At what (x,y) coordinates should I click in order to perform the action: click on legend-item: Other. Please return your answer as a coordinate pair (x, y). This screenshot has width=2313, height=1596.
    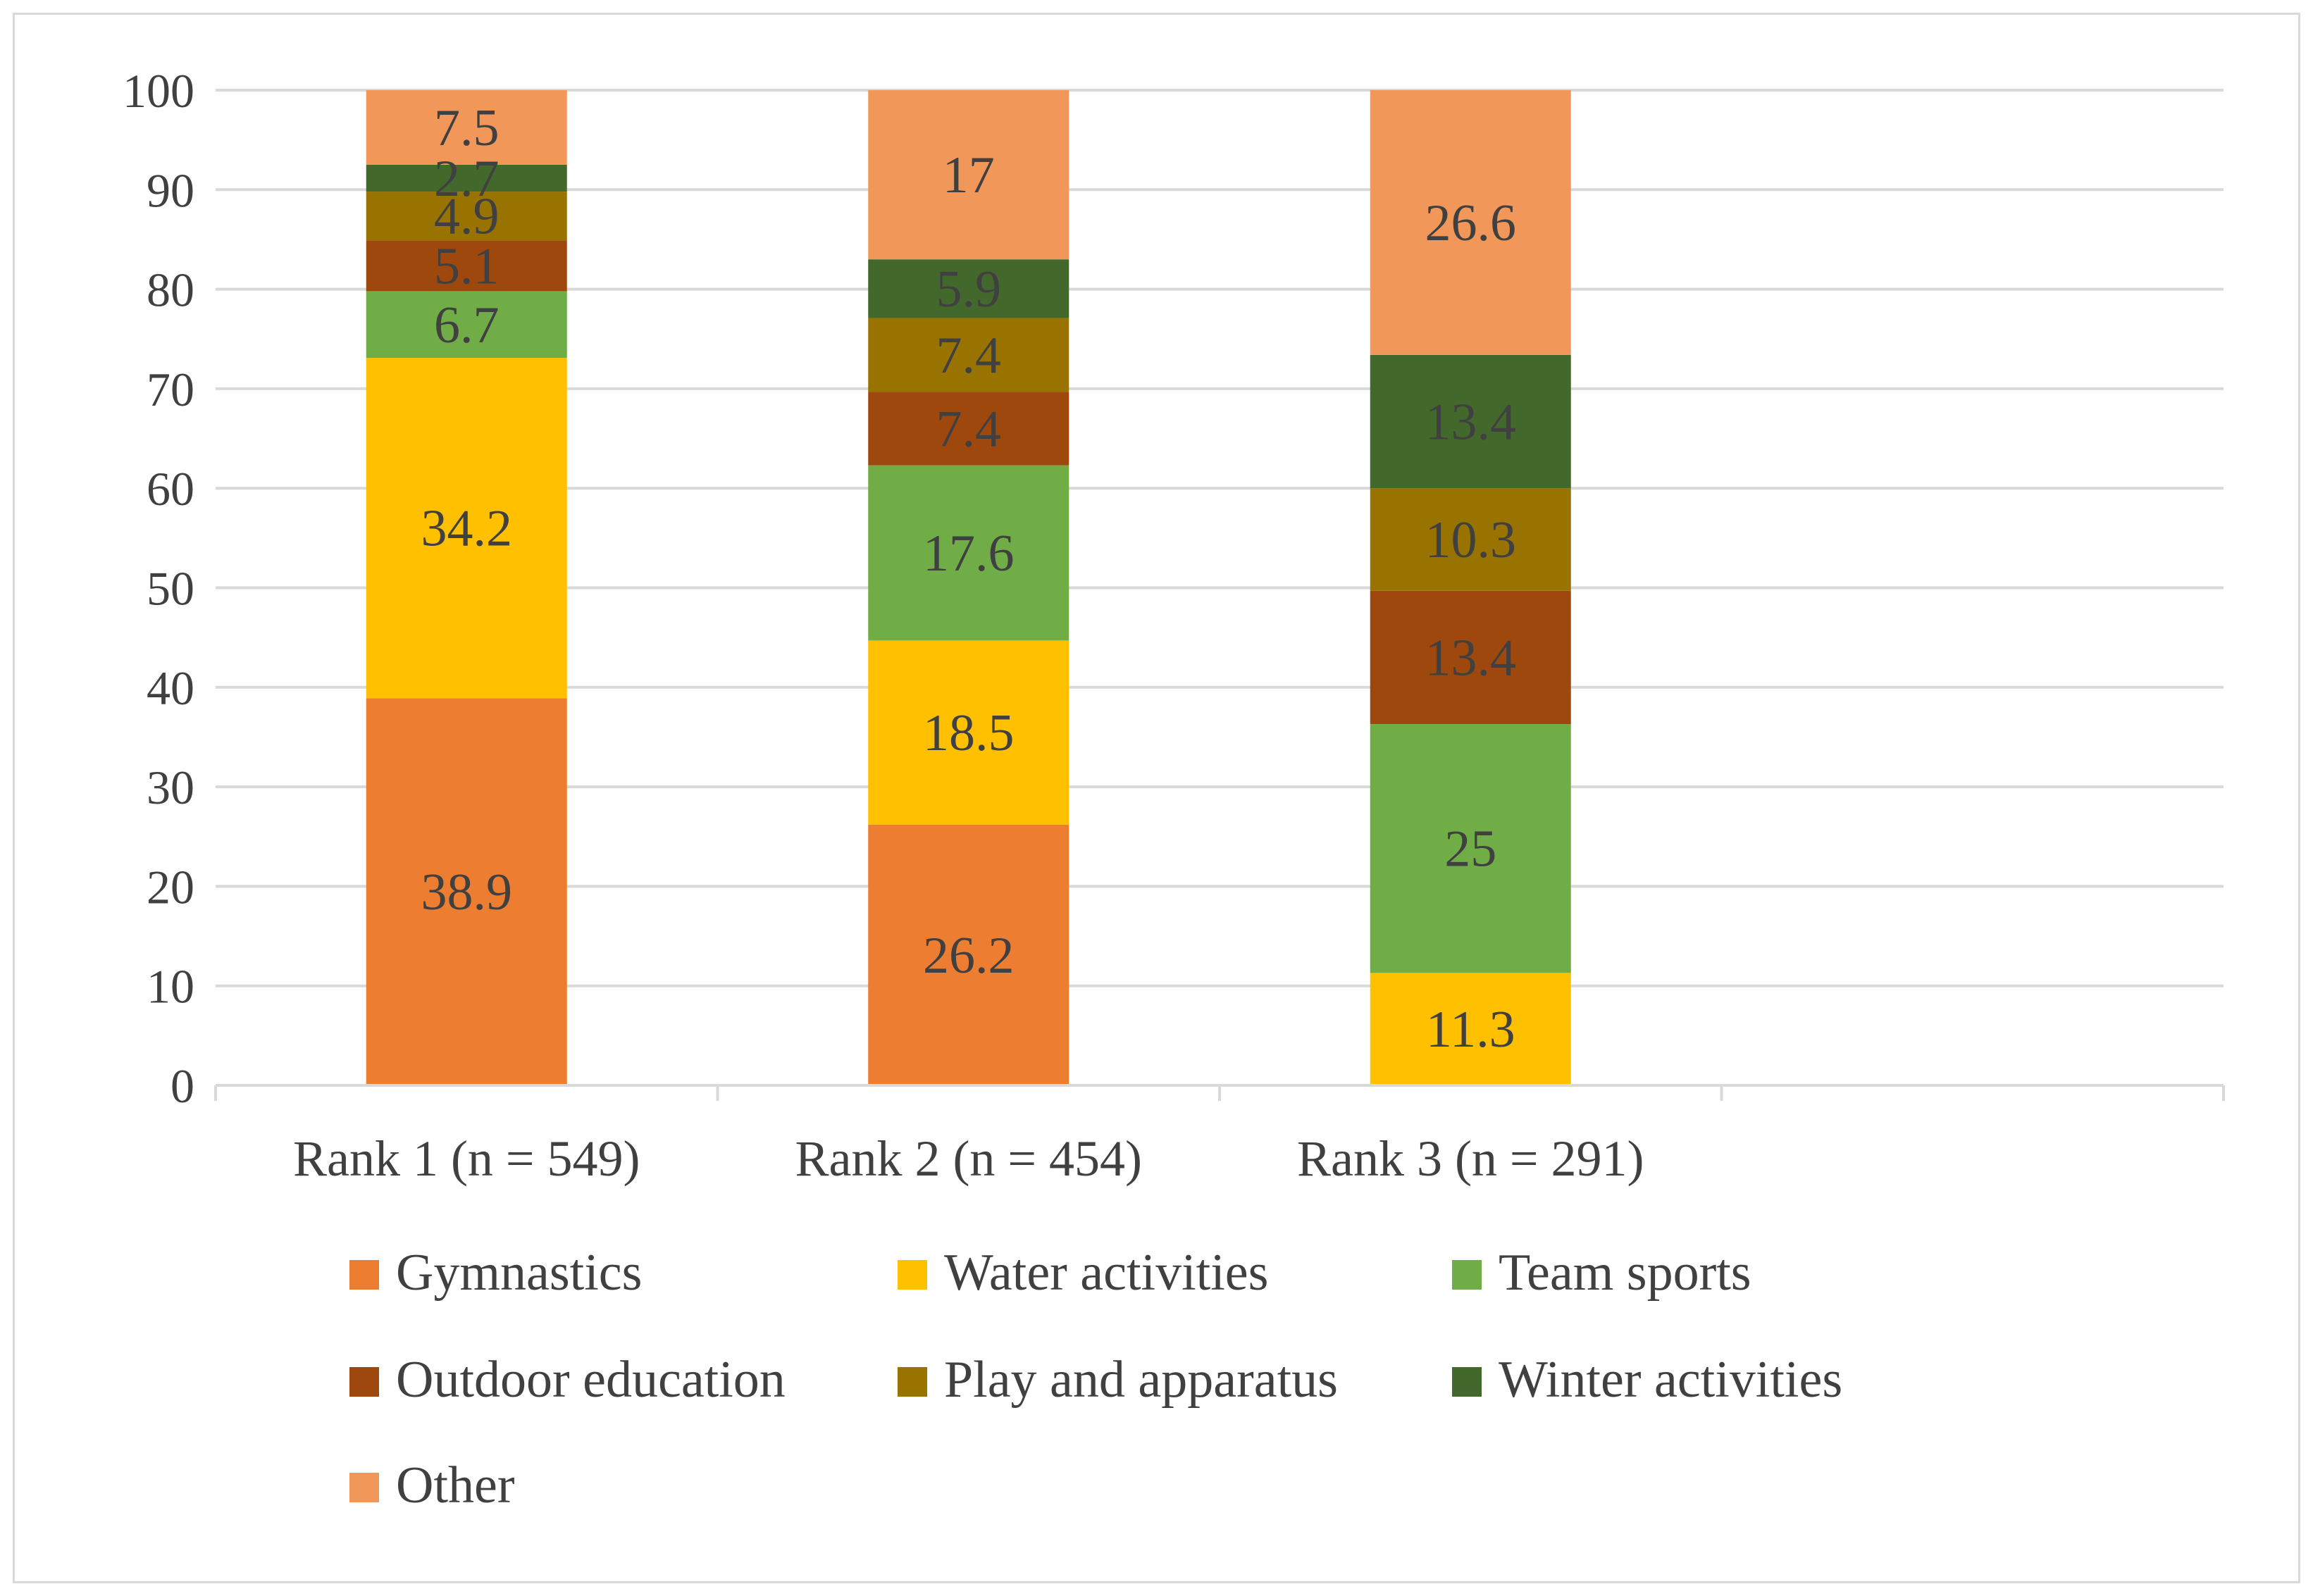
    Looking at the image, I should click on (432, 1485).